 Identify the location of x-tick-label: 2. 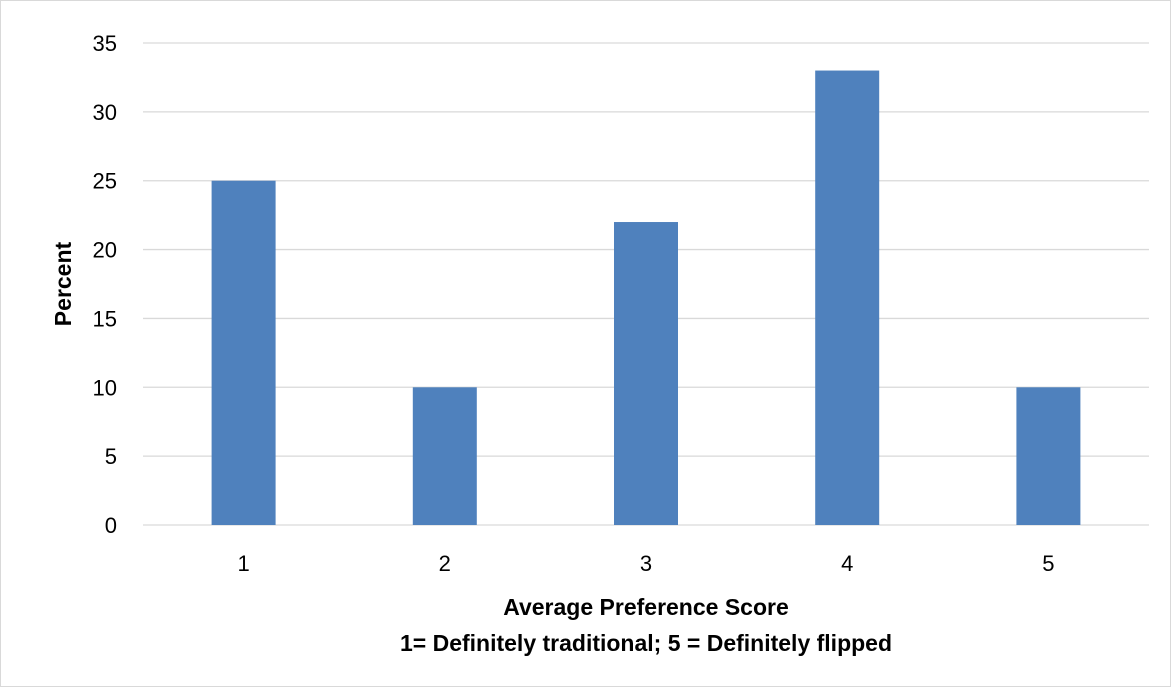
(445, 563).